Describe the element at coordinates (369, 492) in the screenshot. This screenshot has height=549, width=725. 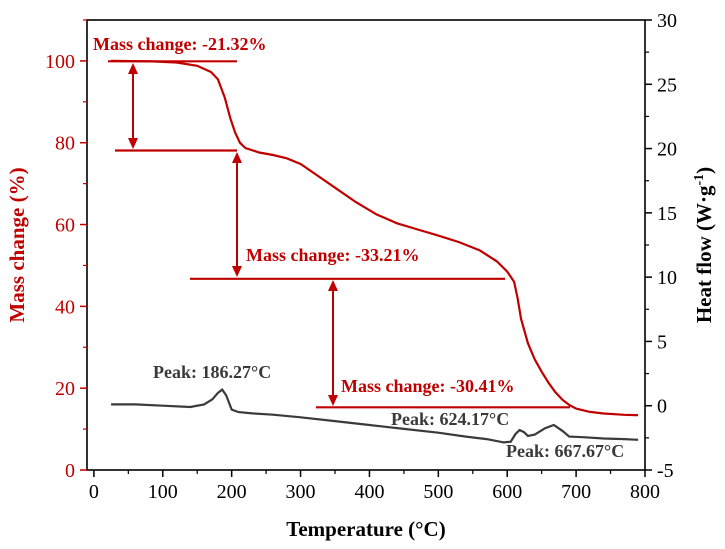
I see `x-tick-label-4: 400` at that location.